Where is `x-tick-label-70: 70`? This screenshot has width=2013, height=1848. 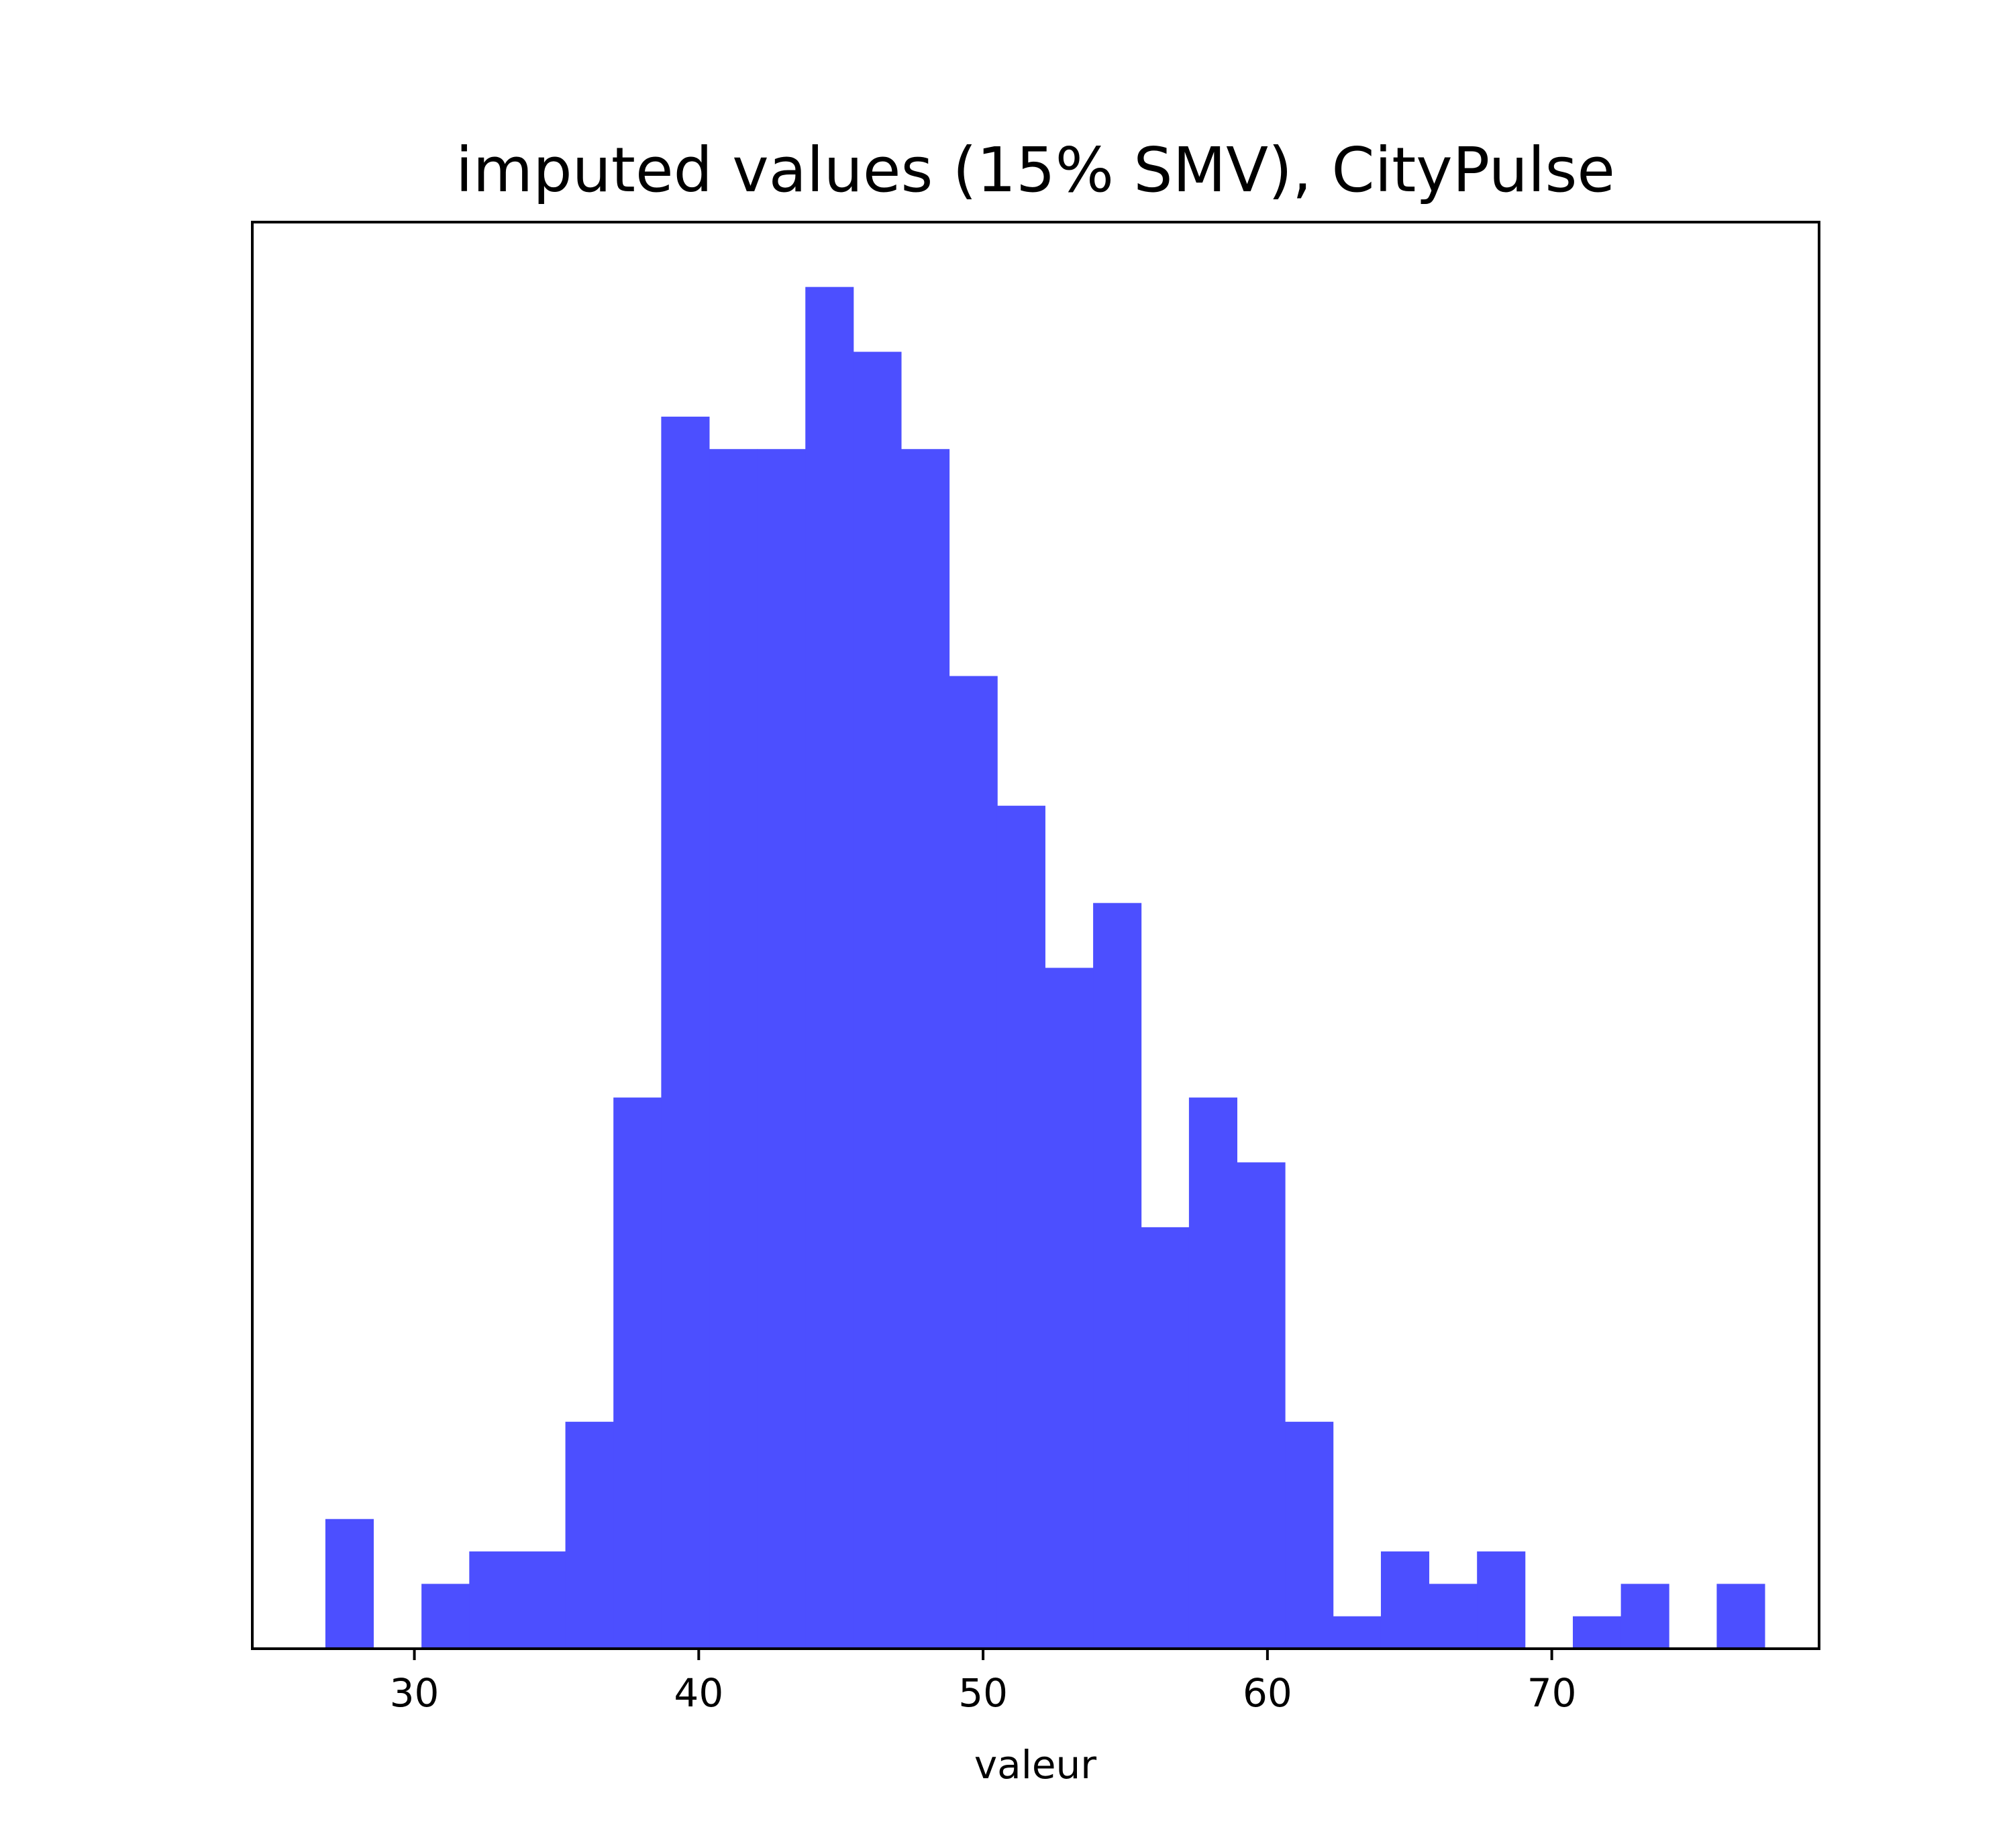 x-tick-label-70: 70 is located at coordinates (1552, 1693).